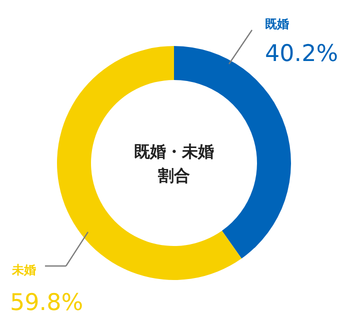 The width and height of the screenshot is (350, 320). I want to click on text: 既婚・未婚, so click(174, 151).